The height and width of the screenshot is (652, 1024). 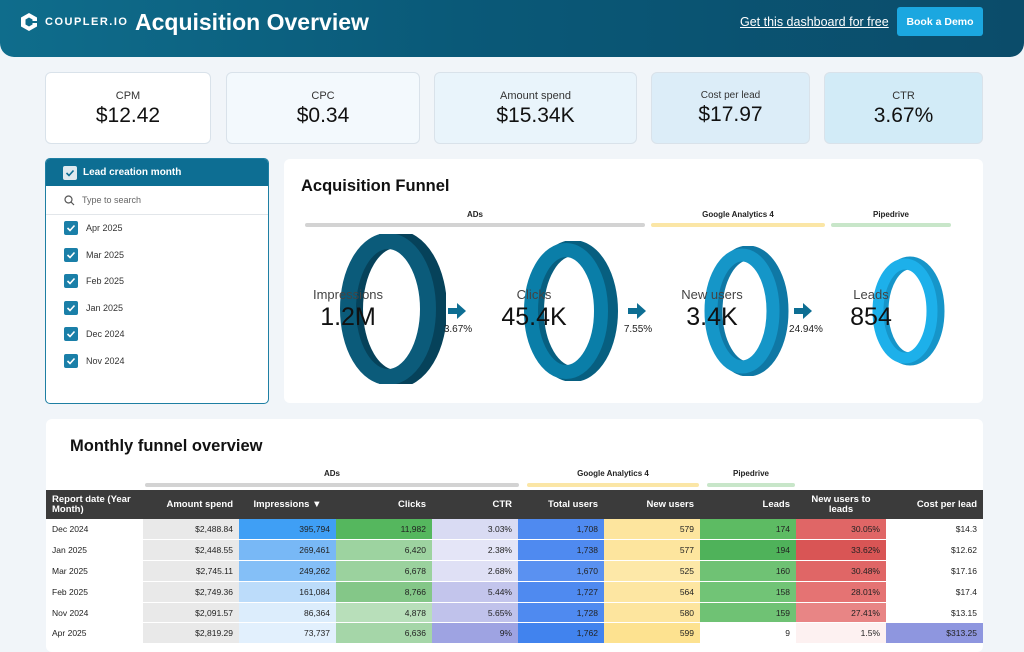 I want to click on funnel-group-bar-pipedrive, so click(x=891, y=225).